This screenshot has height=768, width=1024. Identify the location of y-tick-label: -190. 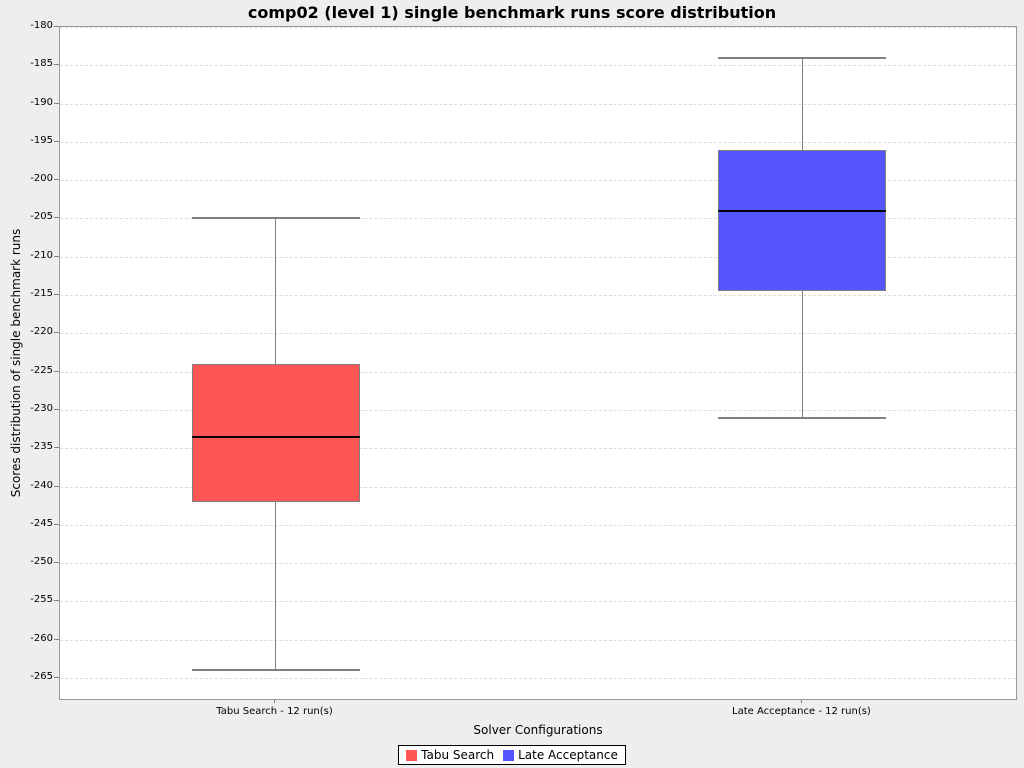
(41, 102).